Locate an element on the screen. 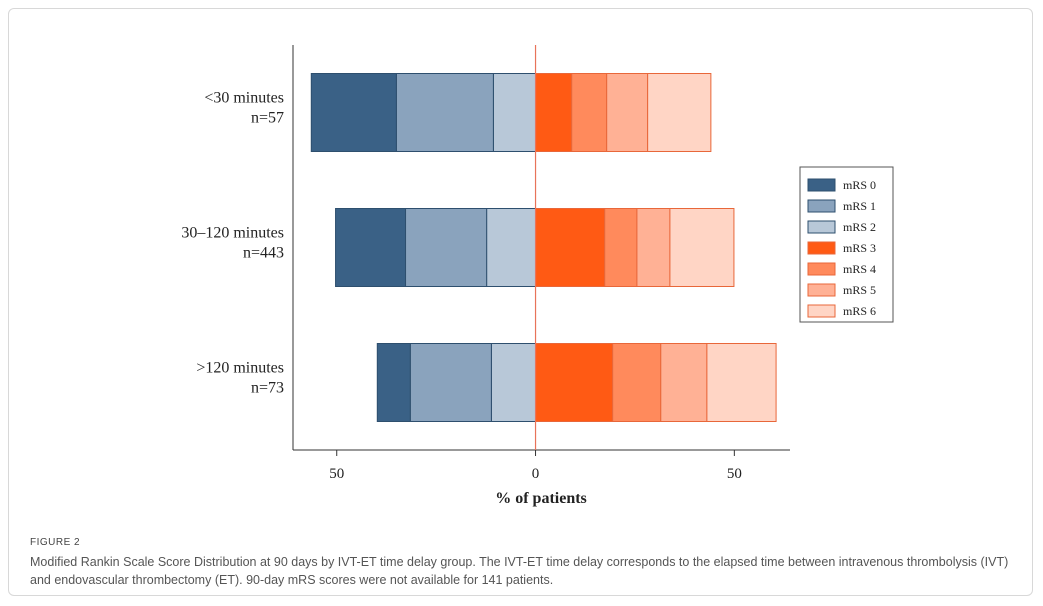 The image size is (1043, 606). legend-label: mRS 5 is located at coordinates (859, 290).